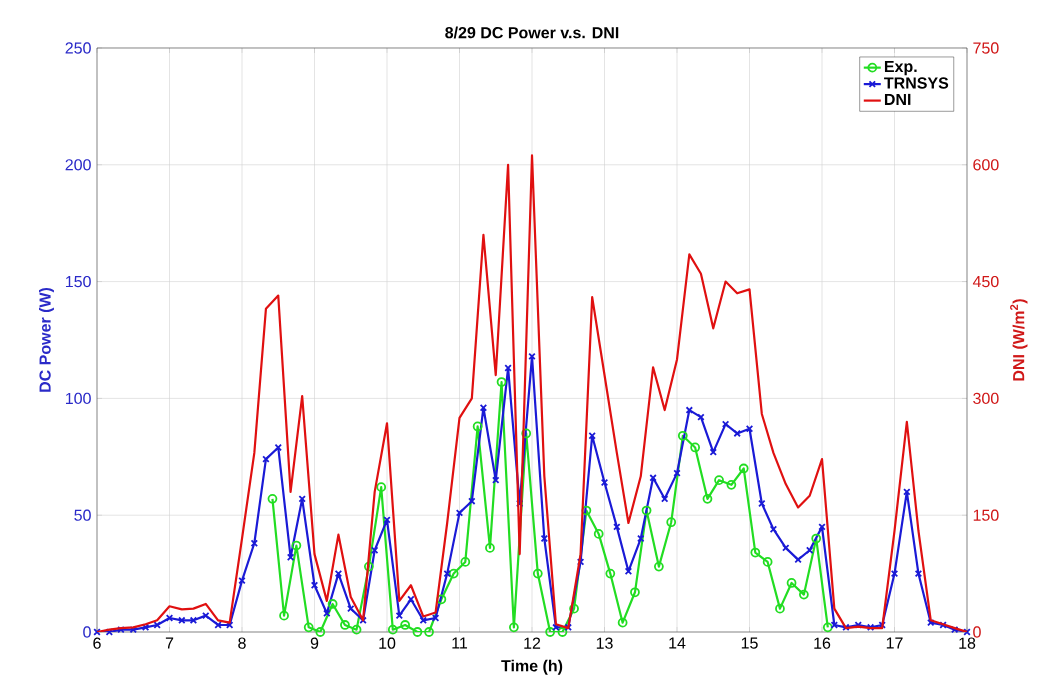 This screenshot has height=697, width=1062. I want to click on chart-title: 8/29 DC Power v.s. DNI, so click(532, 32).